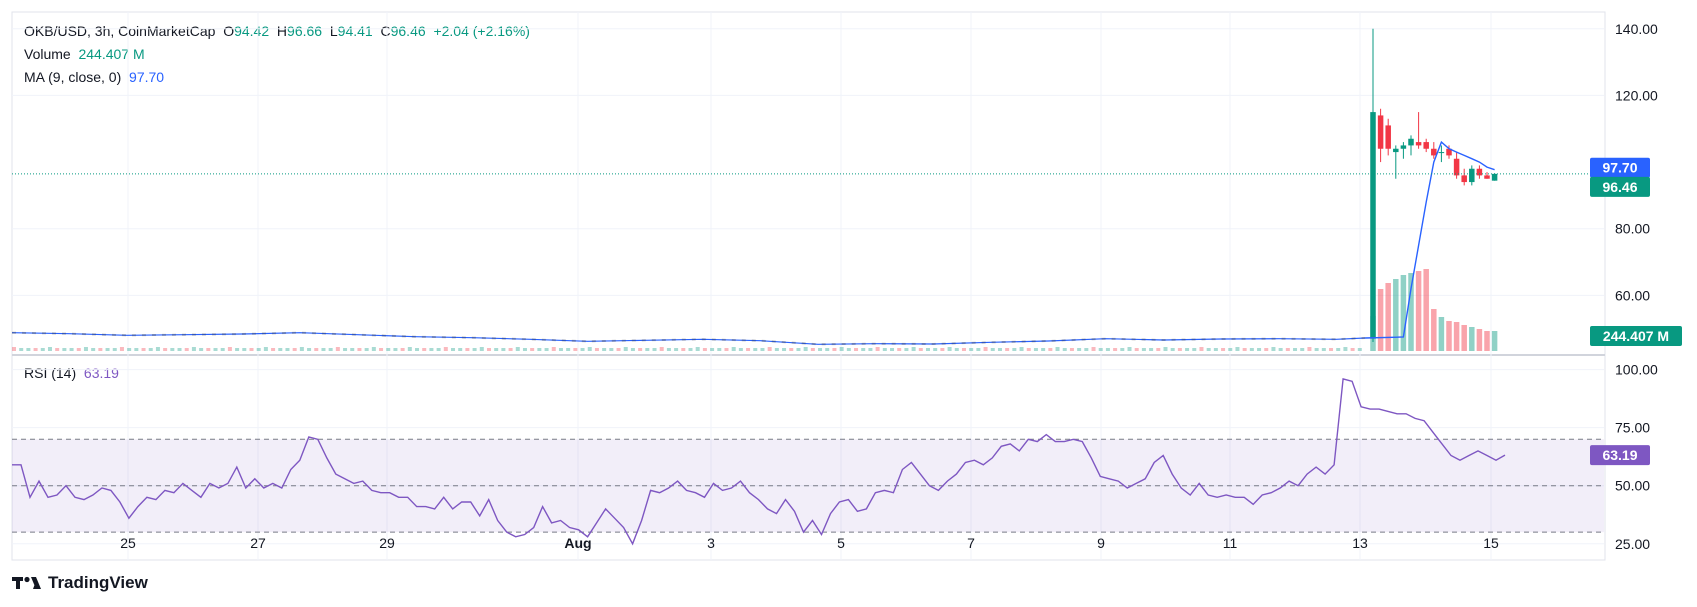  What do you see at coordinates (94, 77) in the screenshot?
I see `ma-legend: MA (9, close, 0) 97.70` at bounding box center [94, 77].